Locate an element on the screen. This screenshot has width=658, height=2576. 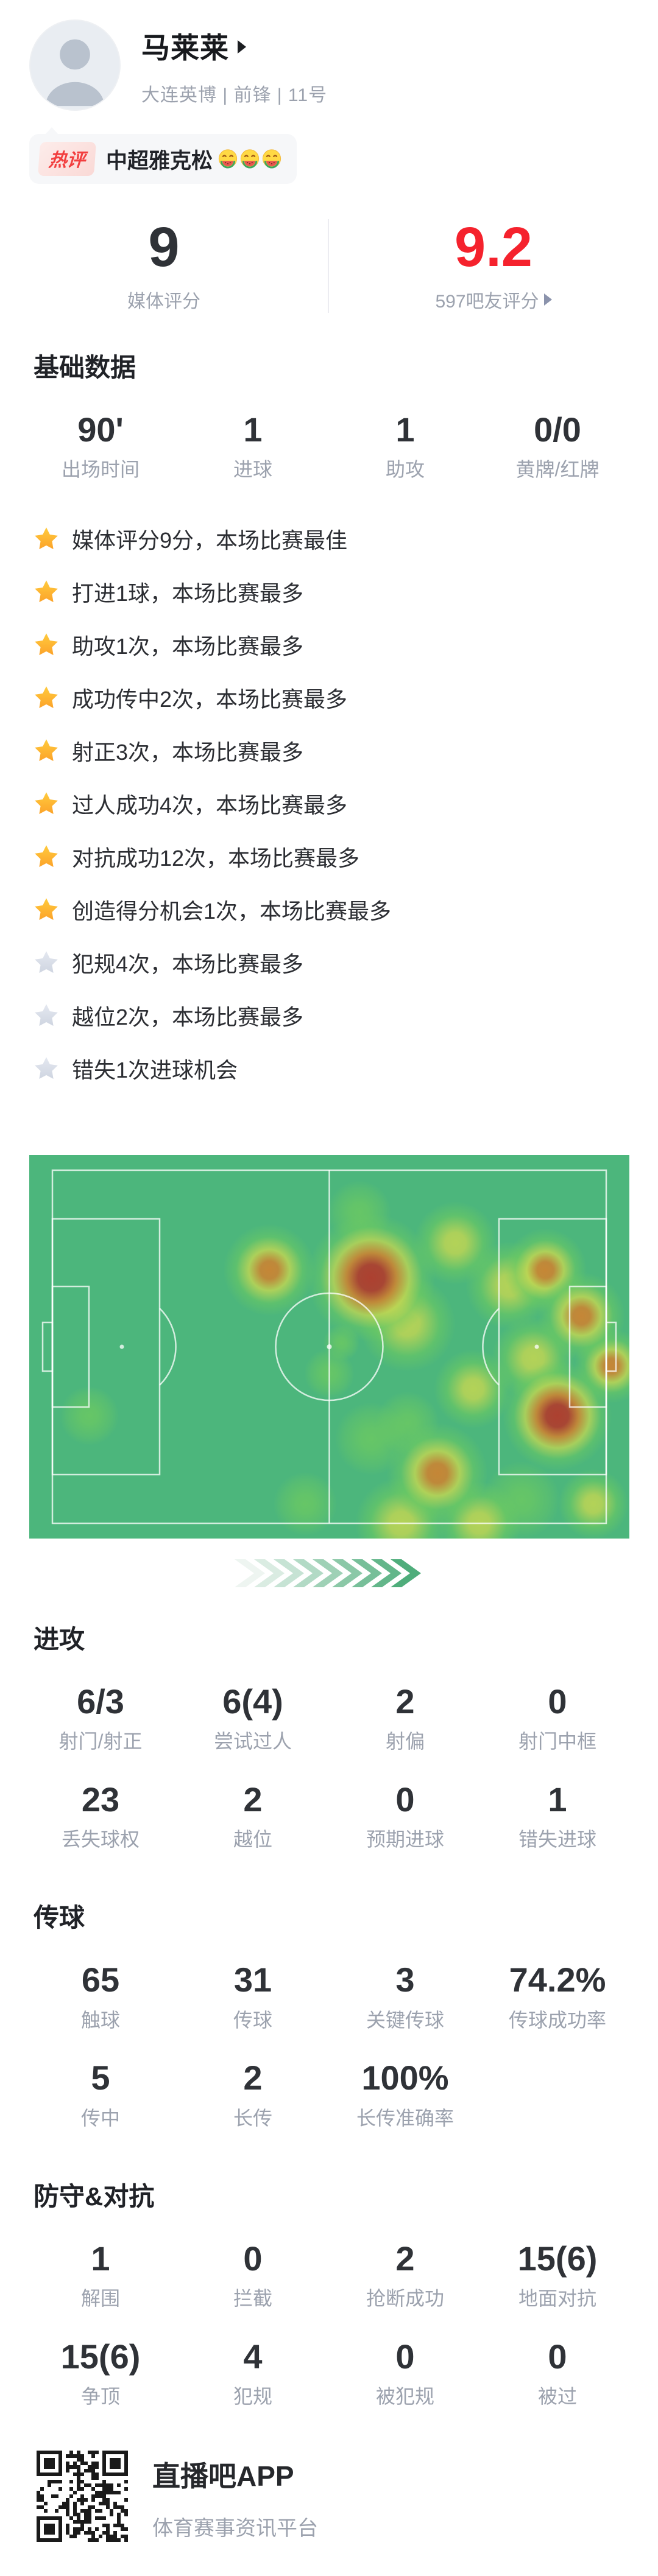
stat-label: 抢断成功 is located at coordinates (405, 2298).